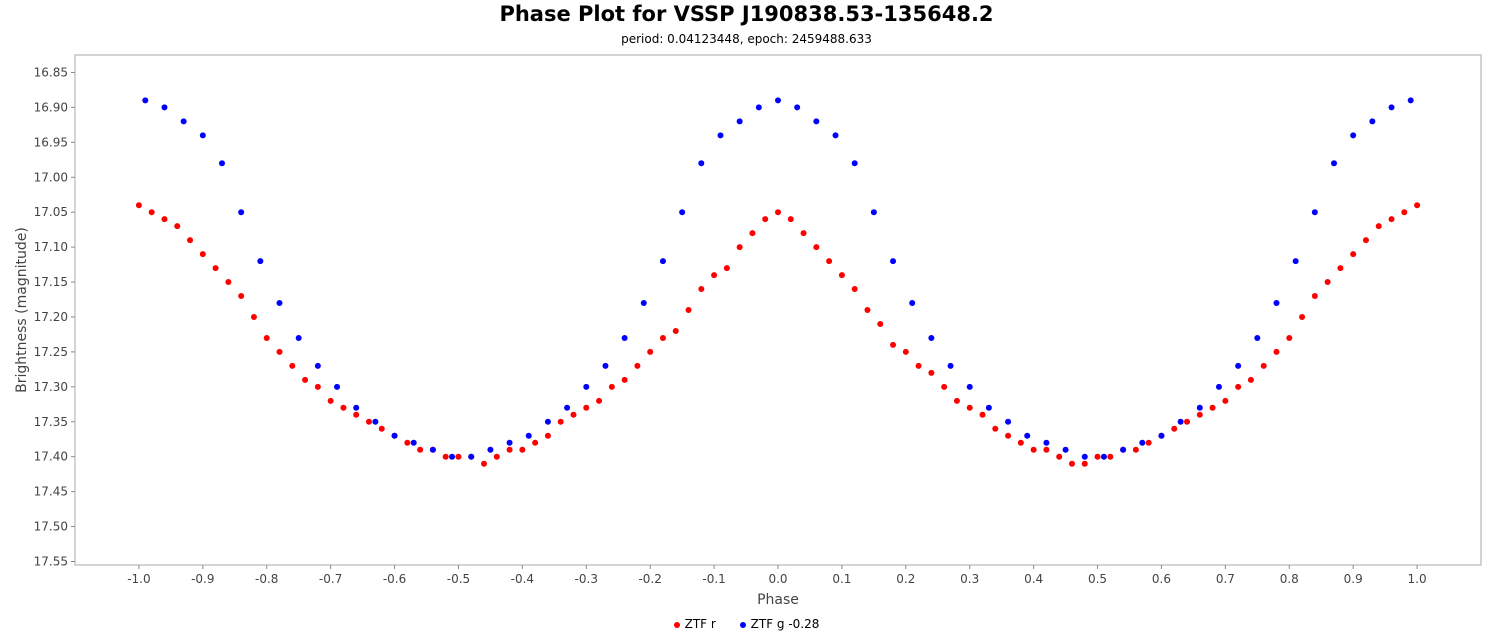 This screenshot has height=637, width=1493. What do you see at coordinates (905, 579) in the screenshot?
I see `x-tick-label: 0.2` at bounding box center [905, 579].